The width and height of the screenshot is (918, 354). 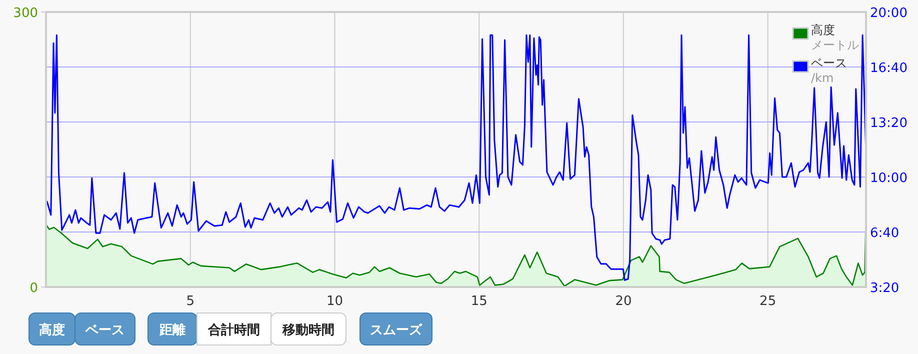 What do you see at coordinates (822, 78) in the screenshot?
I see `annotation: /km` at bounding box center [822, 78].